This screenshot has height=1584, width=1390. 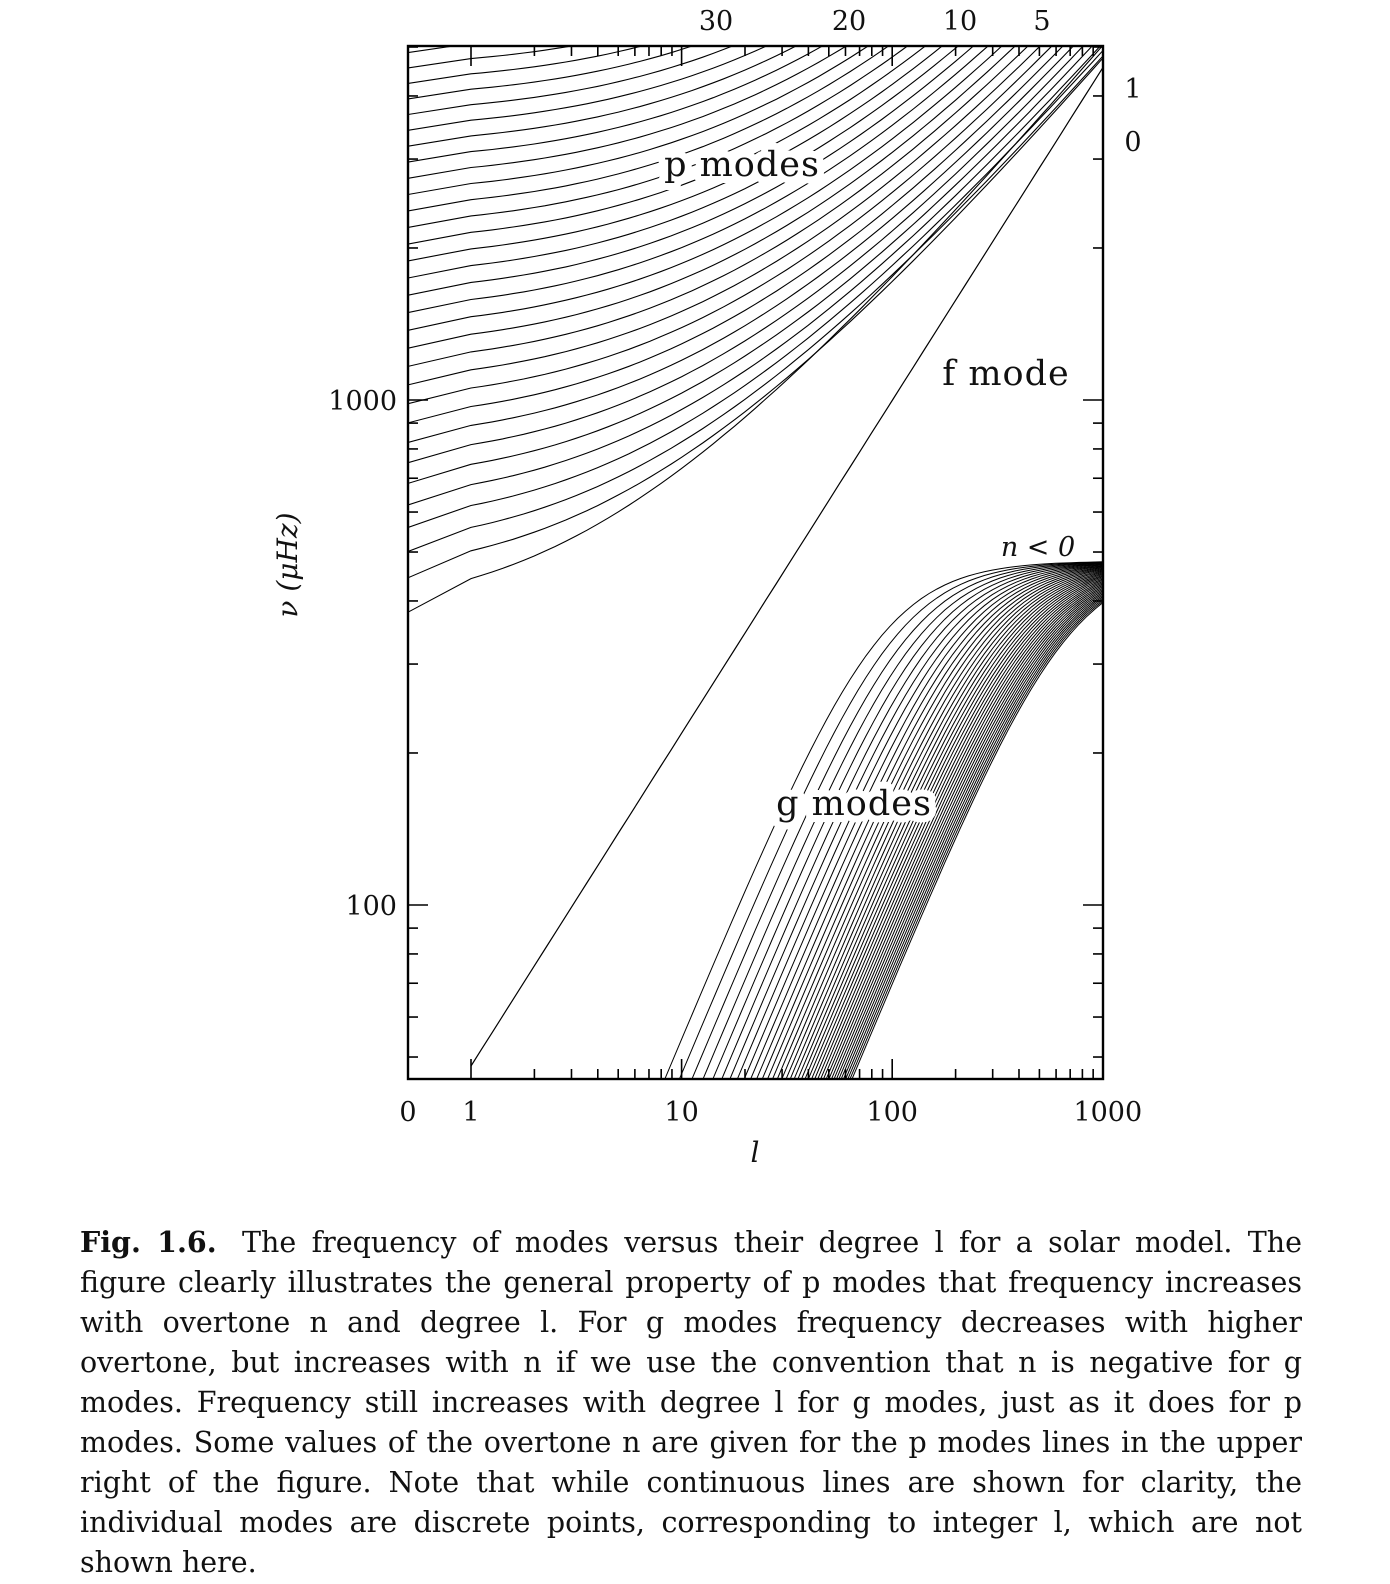 I want to click on x-tick-label: 1, so click(x=470, y=1112).